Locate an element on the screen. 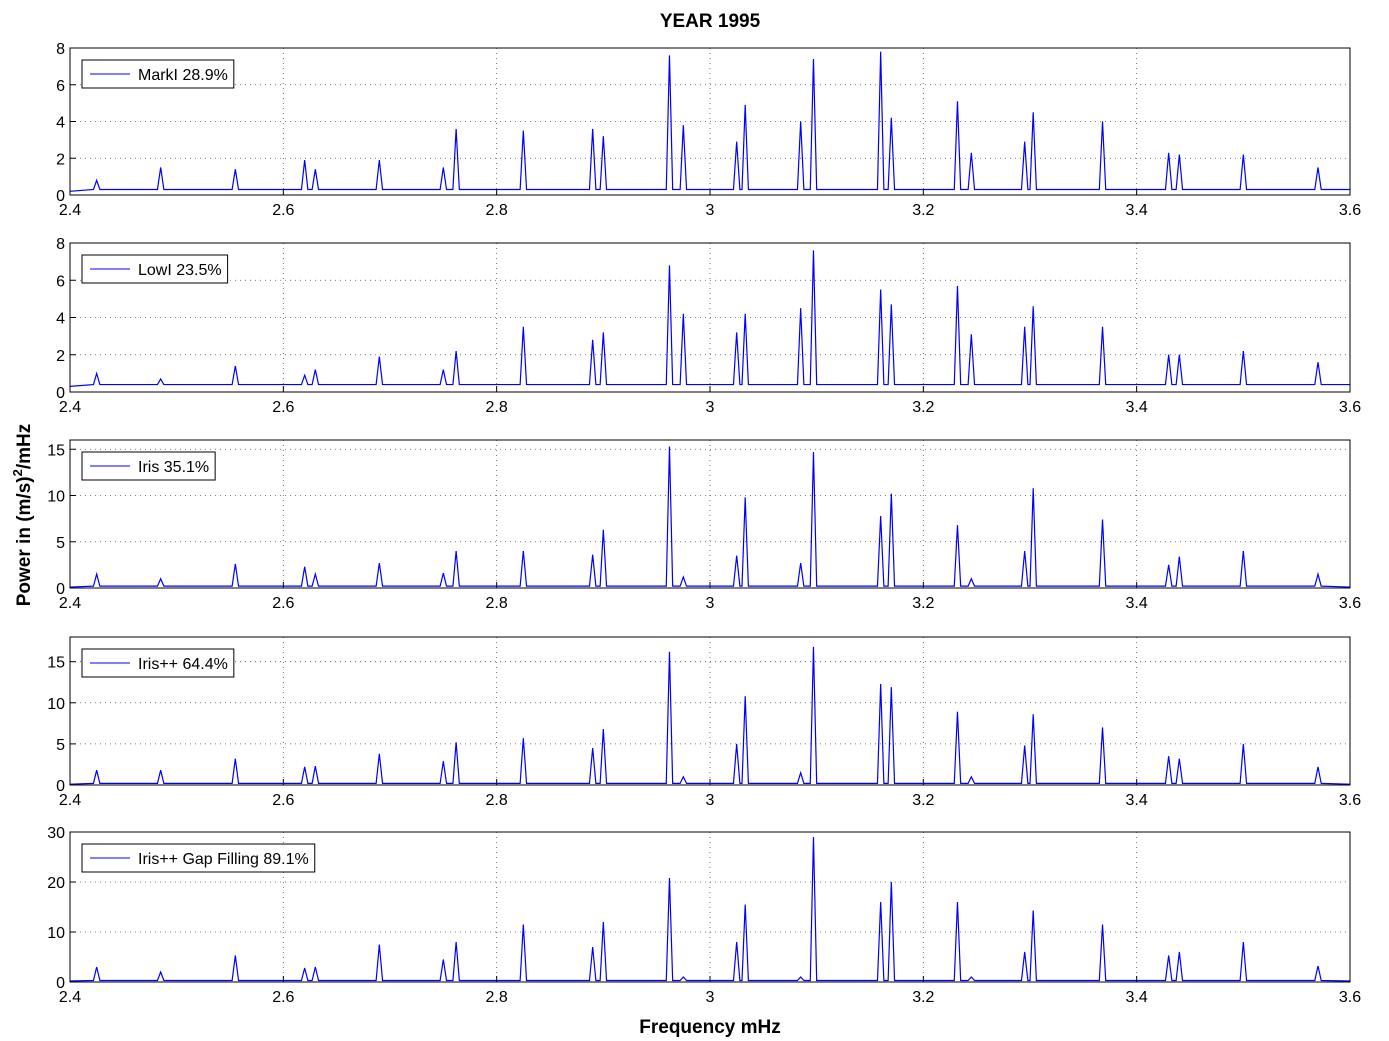 This screenshot has width=1389, height=1041. y-tick-label: 20 is located at coordinates (56, 883).